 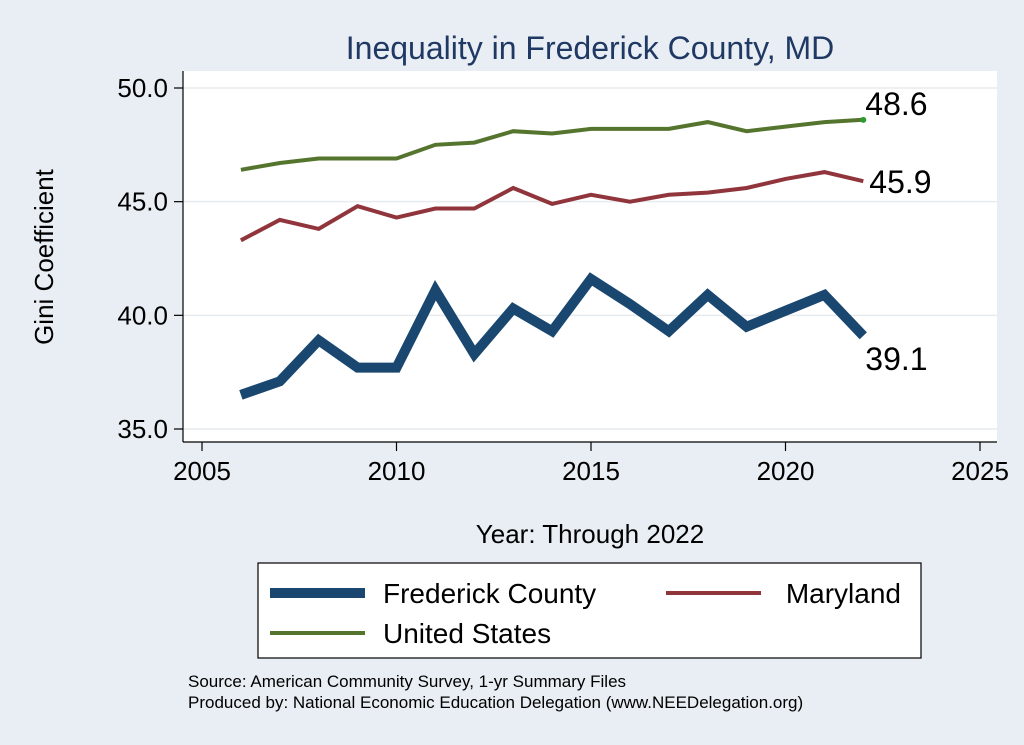 What do you see at coordinates (591, 471) in the screenshot?
I see `x-tick-label: 2015` at bounding box center [591, 471].